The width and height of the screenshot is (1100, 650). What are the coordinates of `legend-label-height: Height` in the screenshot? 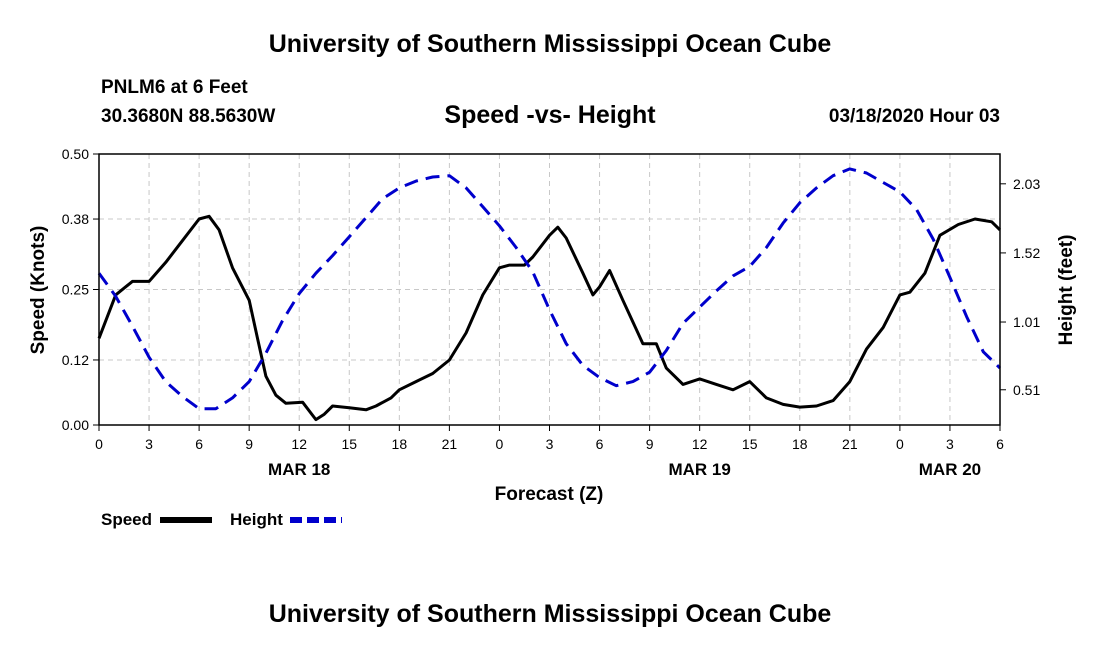 It's located at (256, 519).